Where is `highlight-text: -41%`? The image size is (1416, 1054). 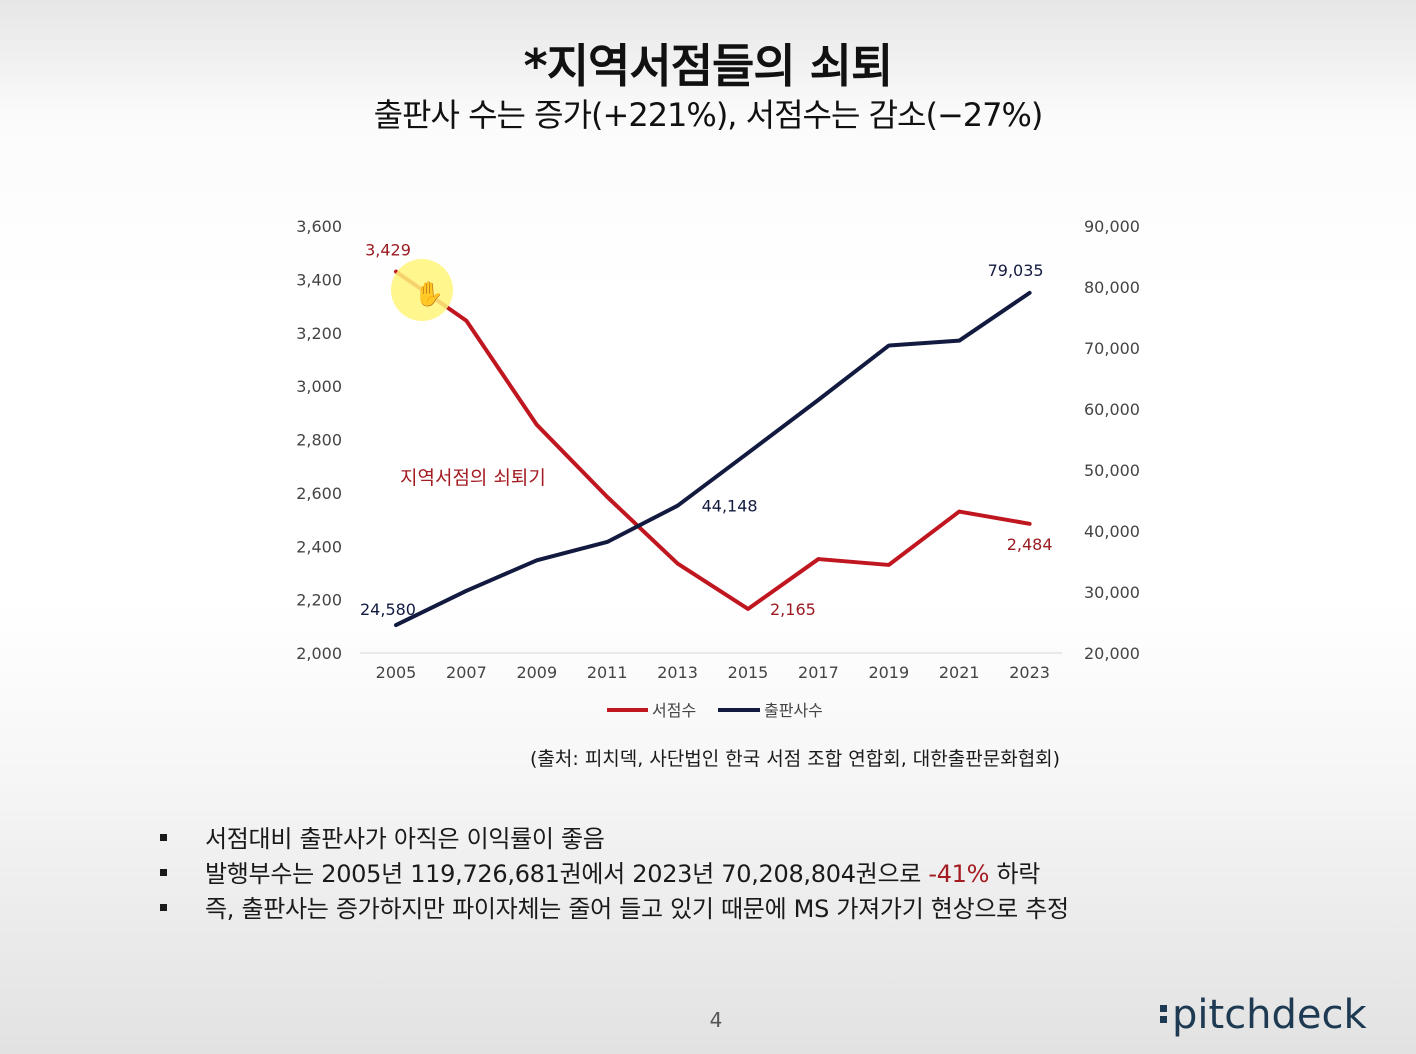 highlight-text: -41% is located at coordinates (959, 874).